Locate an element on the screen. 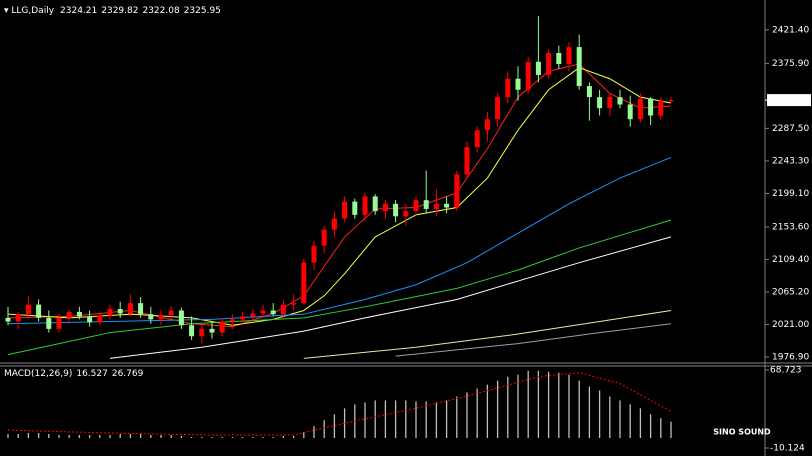  y-tick-label: 2199.10 is located at coordinates (790, 194).